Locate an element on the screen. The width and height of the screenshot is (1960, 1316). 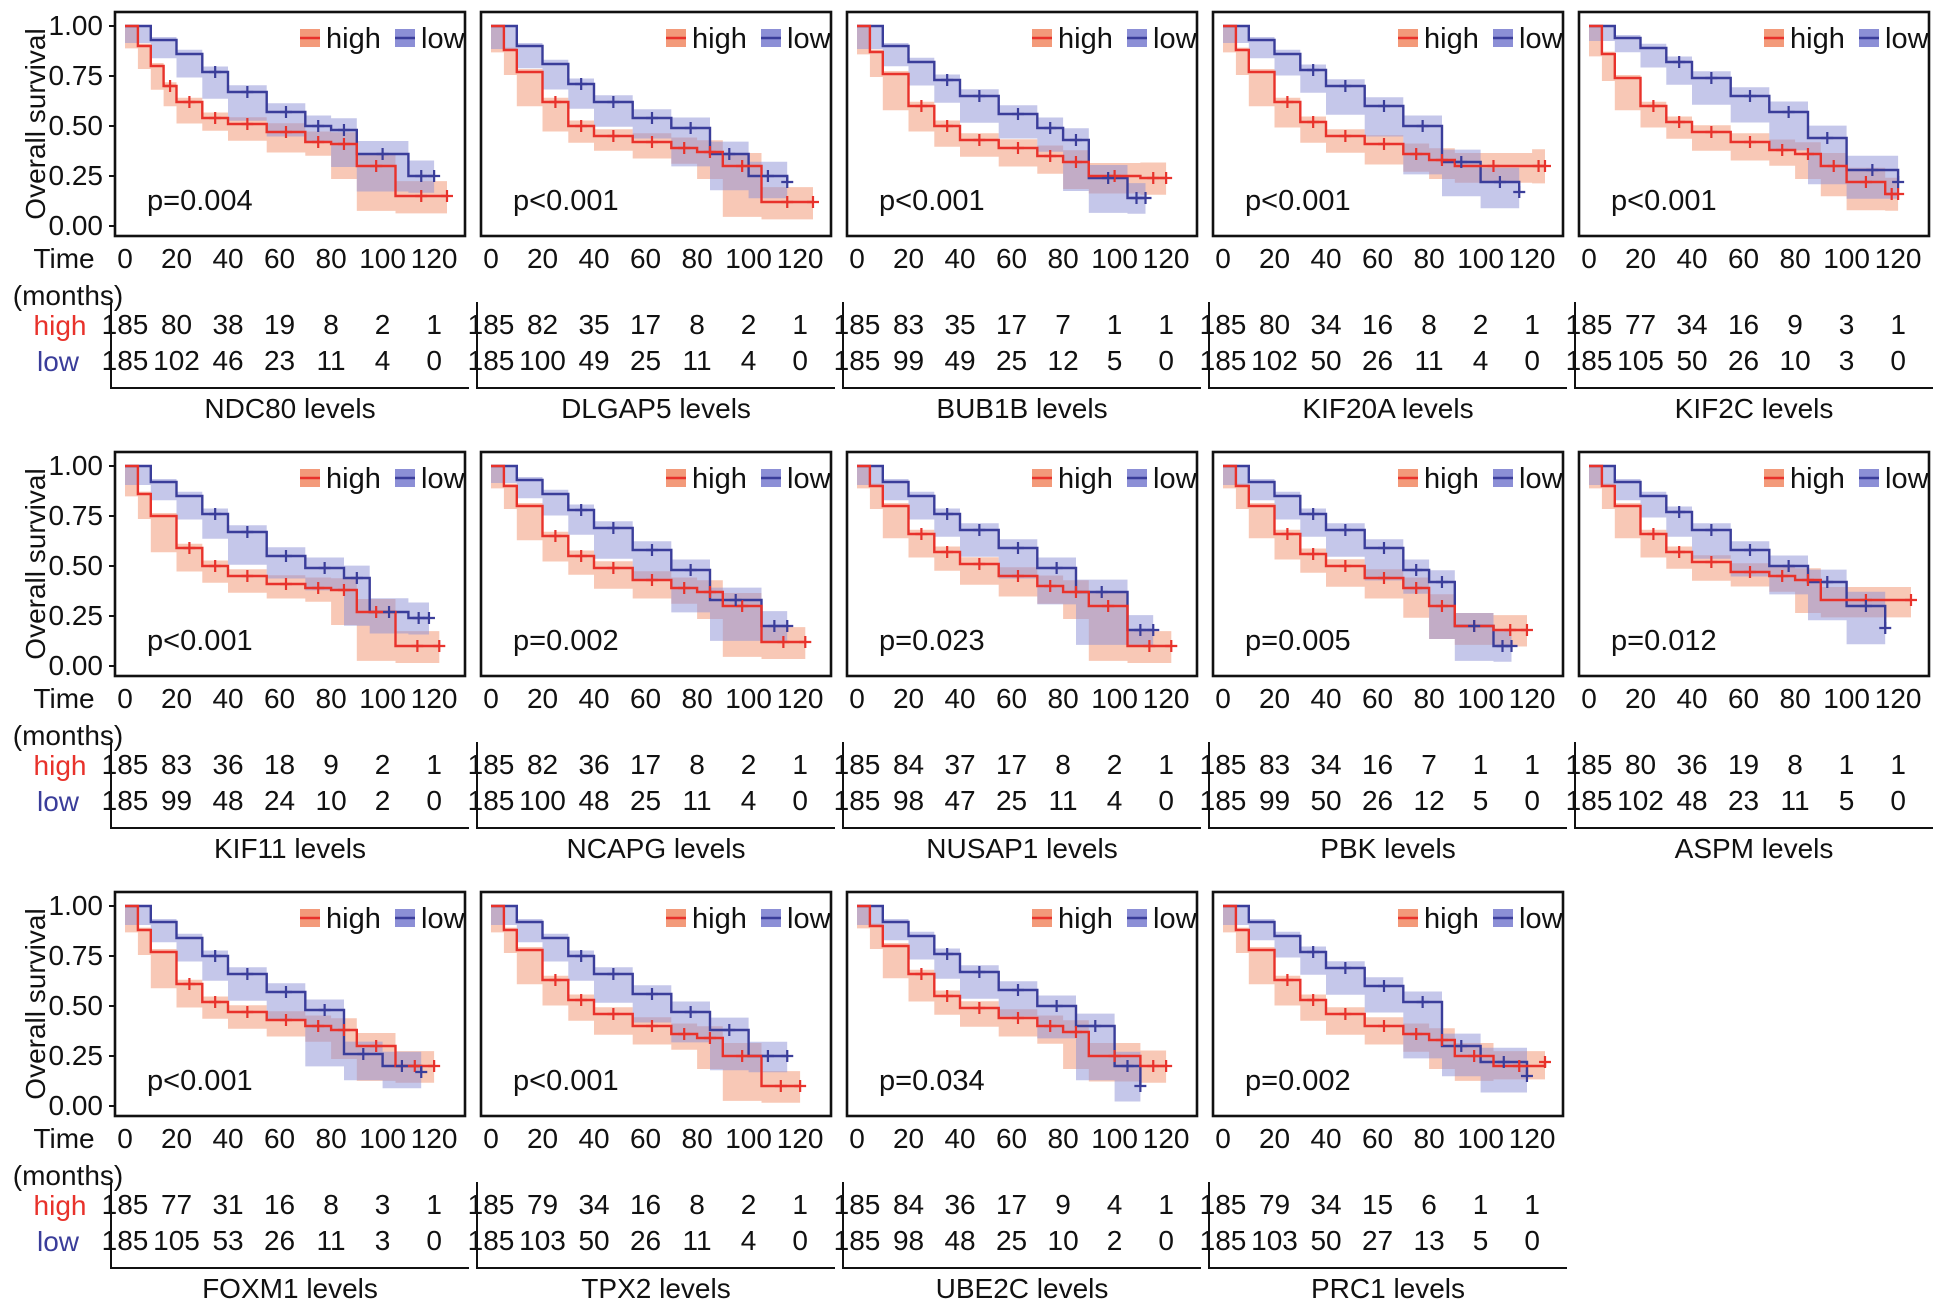
risk-count-low: 50 is located at coordinates (1325, 360).